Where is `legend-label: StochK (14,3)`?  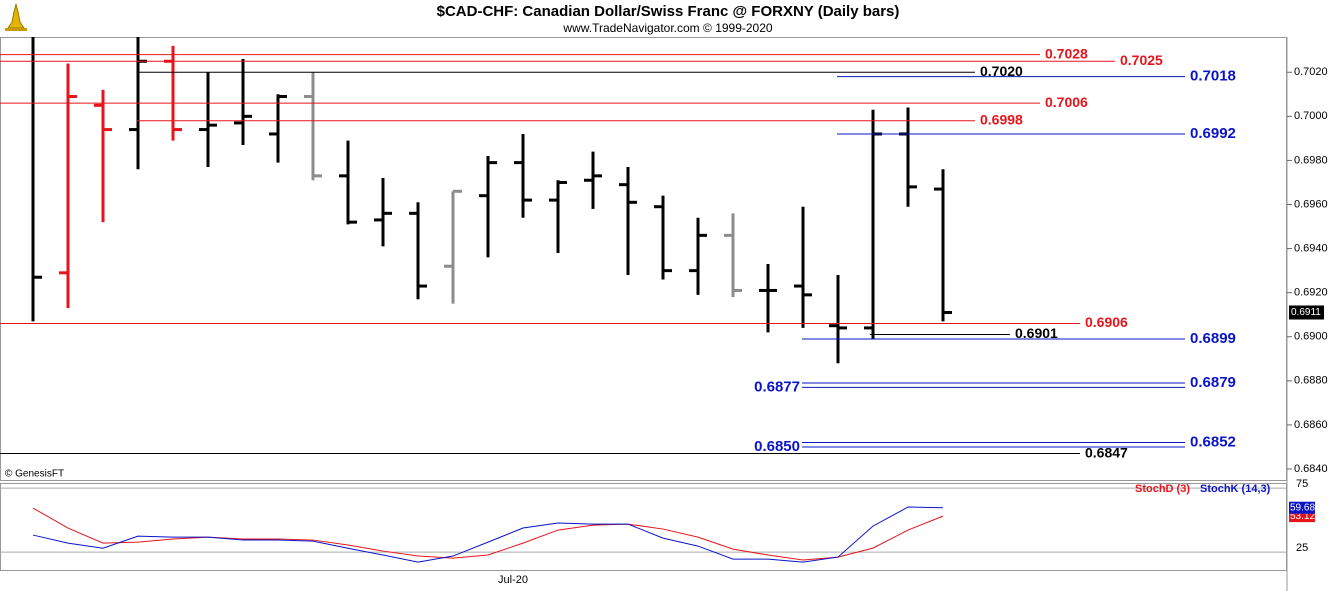
legend-label: StochK (14,3) is located at coordinates (1235, 489).